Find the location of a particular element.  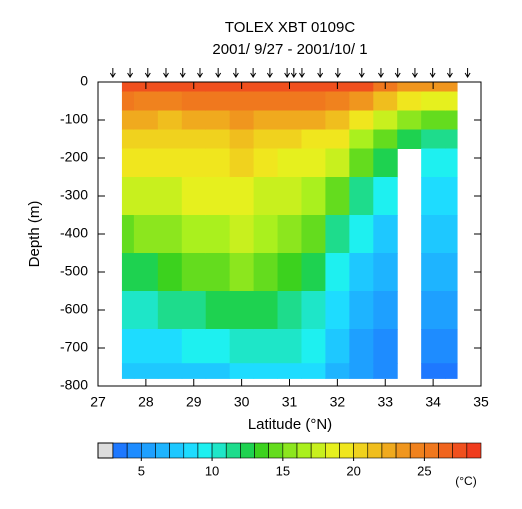

x-tick-label: 29 is located at coordinates (194, 402).